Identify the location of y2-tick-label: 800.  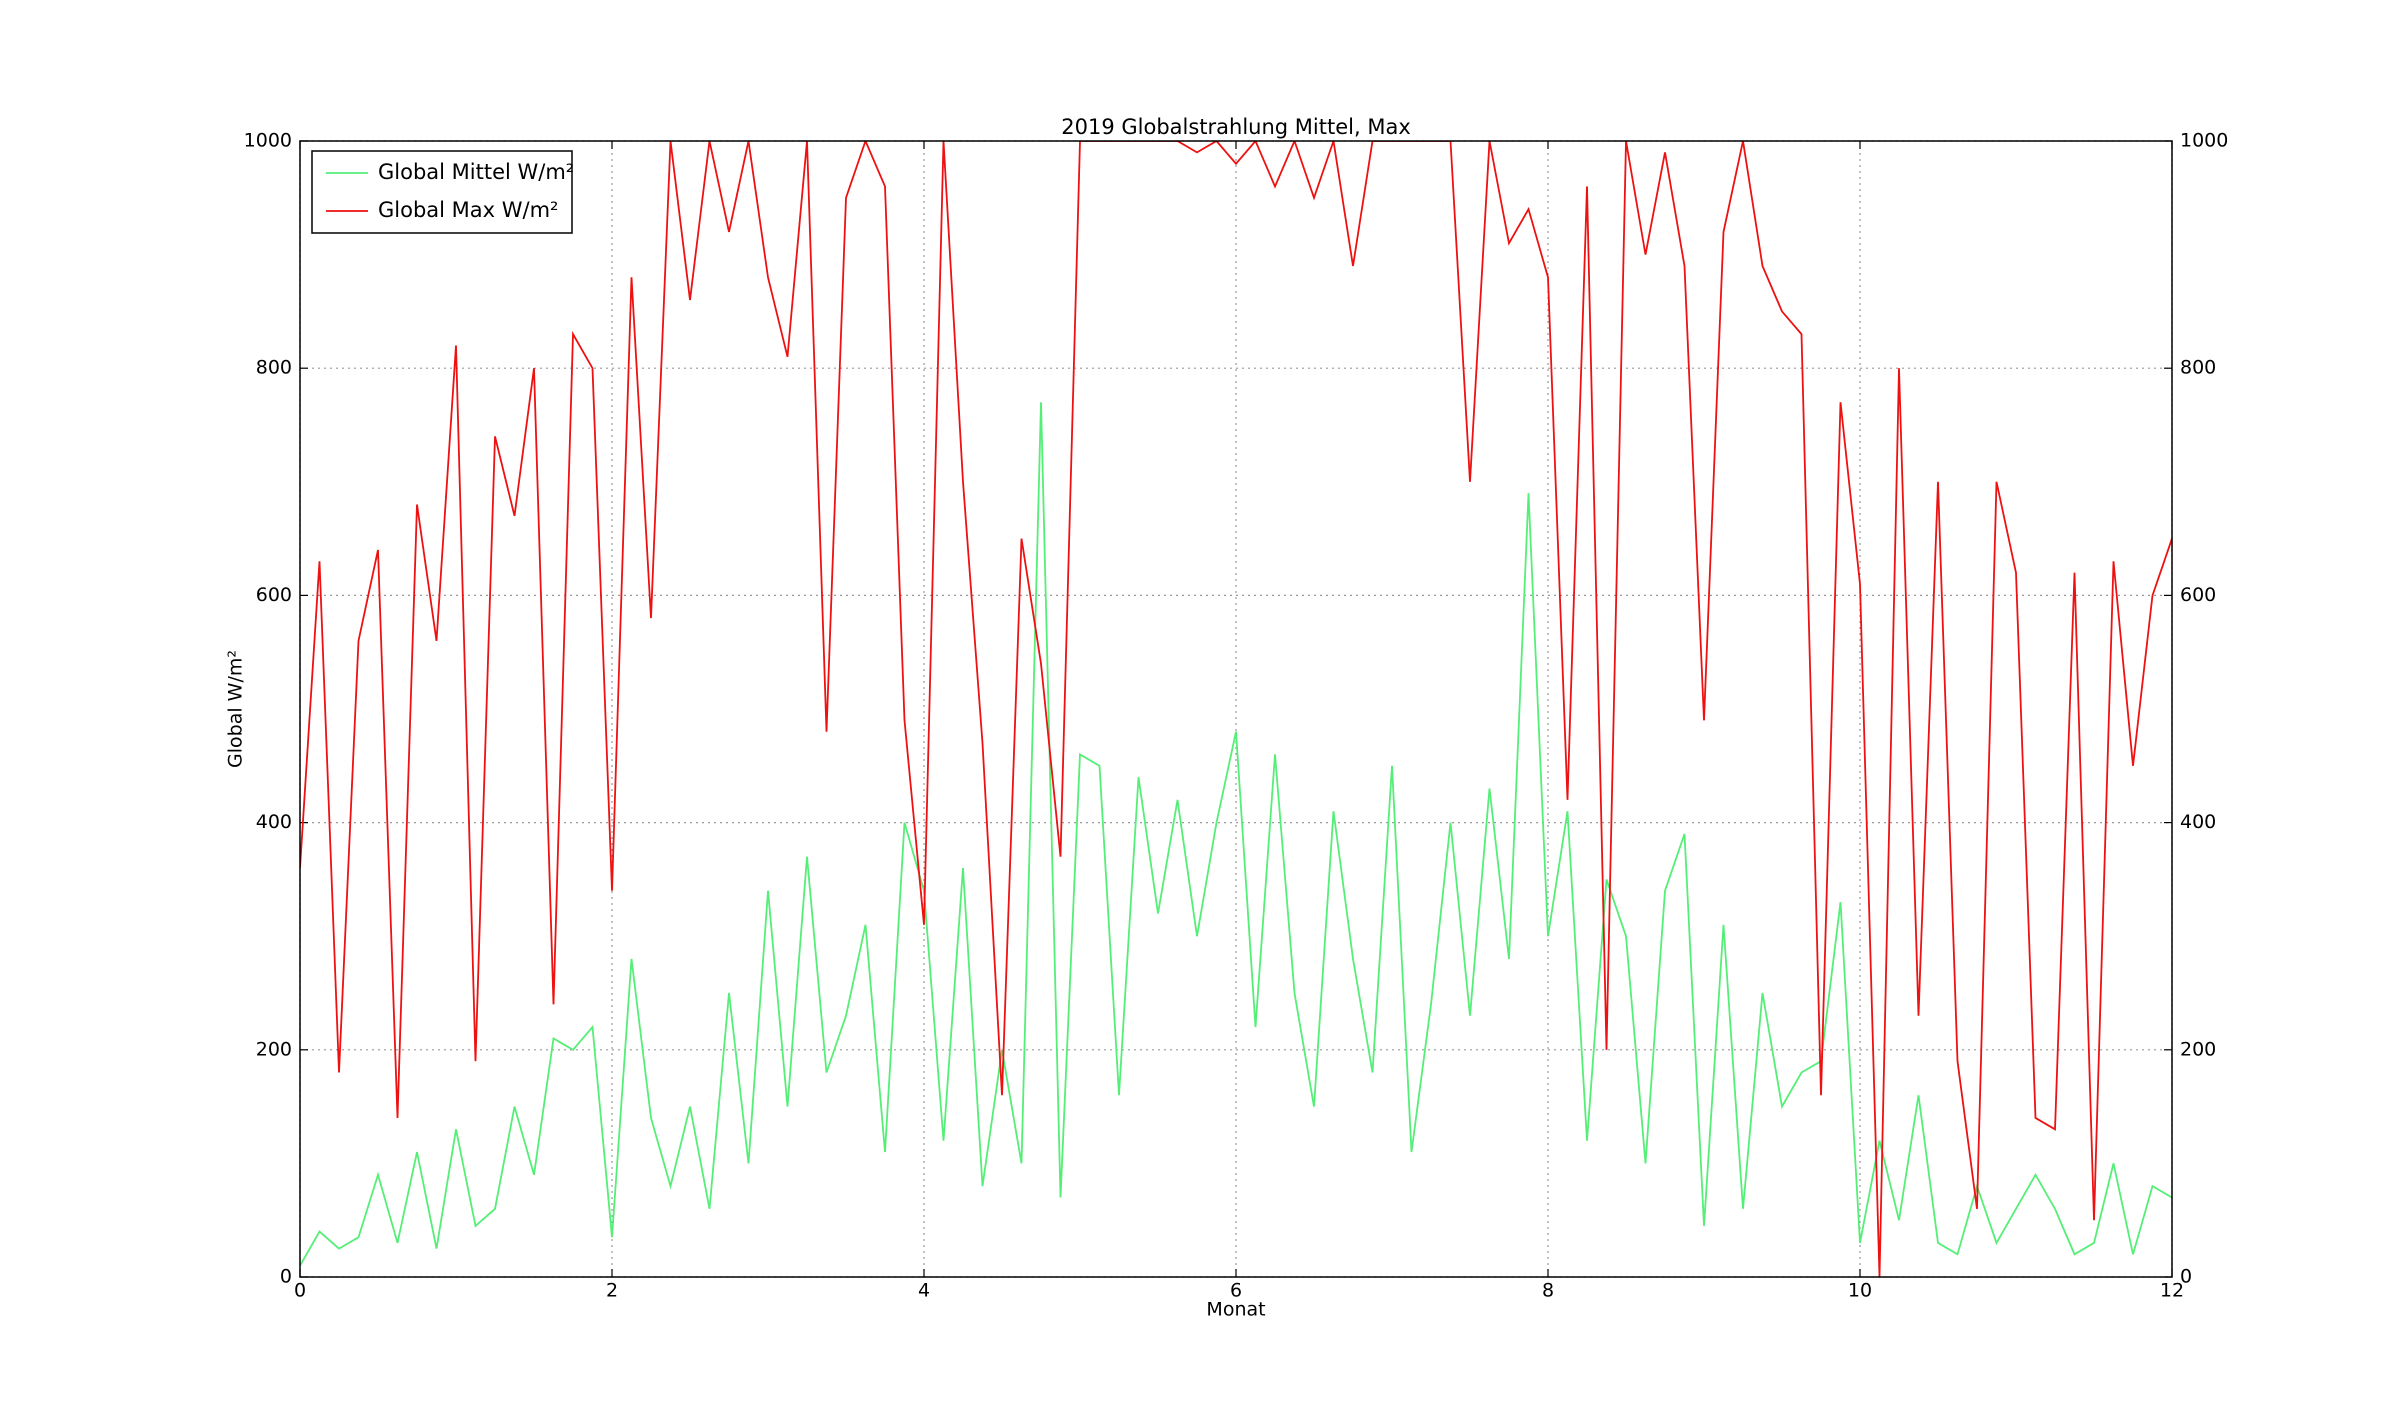
(2198, 368).